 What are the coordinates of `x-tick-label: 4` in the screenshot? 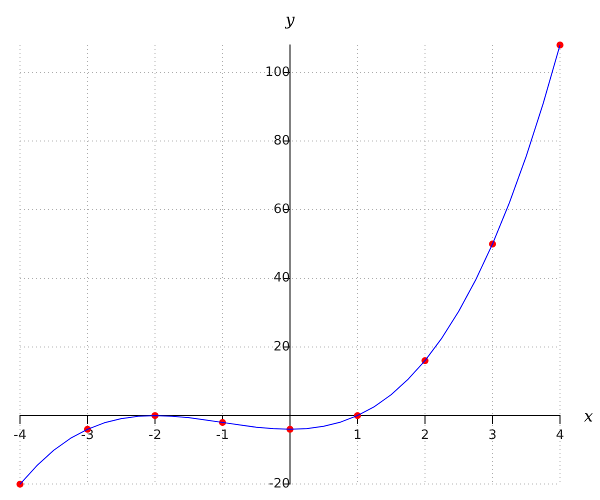 It's located at (560, 435).